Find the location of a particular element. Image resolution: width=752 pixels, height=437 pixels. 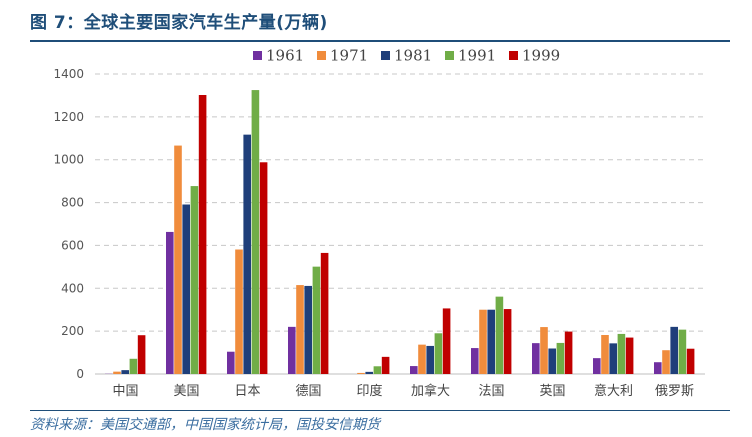

bar-1999-英国 is located at coordinates (568, 352).